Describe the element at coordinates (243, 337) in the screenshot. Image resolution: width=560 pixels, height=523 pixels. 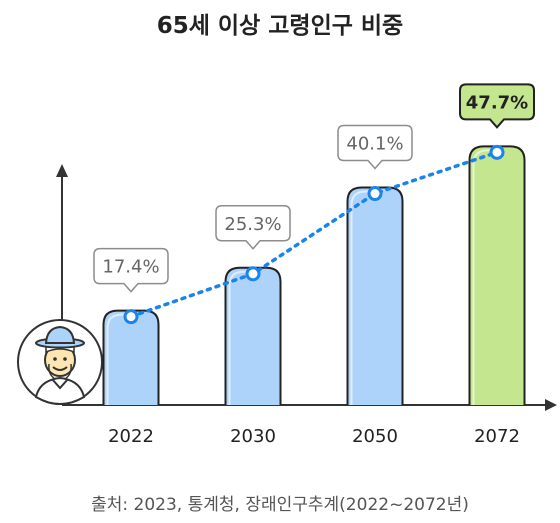
I see `bar-shine-2030` at that location.